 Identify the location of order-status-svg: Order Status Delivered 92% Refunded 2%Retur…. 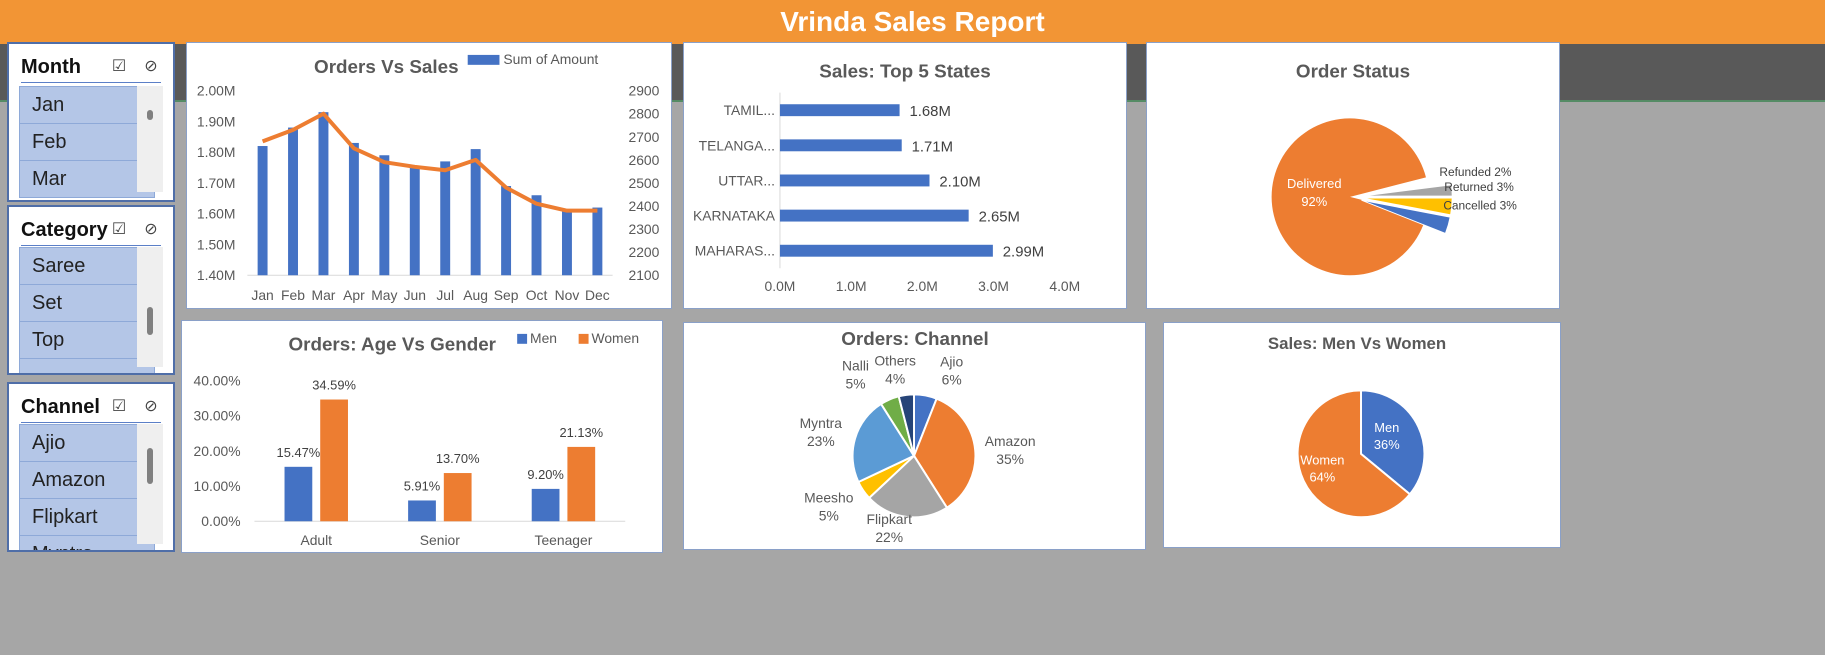
(1394, 168).